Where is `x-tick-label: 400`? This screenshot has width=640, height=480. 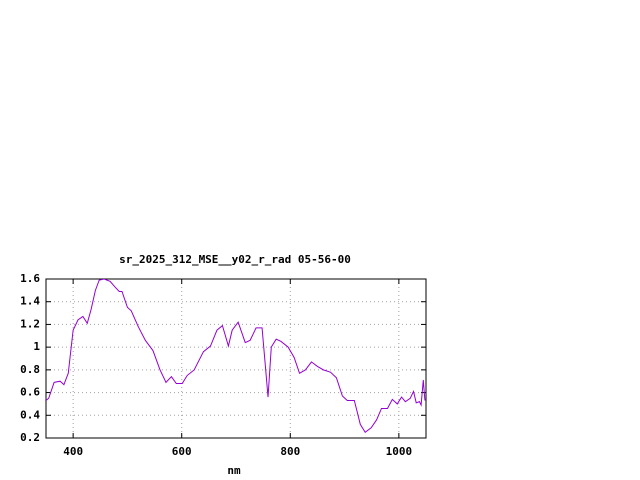 x-tick-label: 400 is located at coordinates (73, 451).